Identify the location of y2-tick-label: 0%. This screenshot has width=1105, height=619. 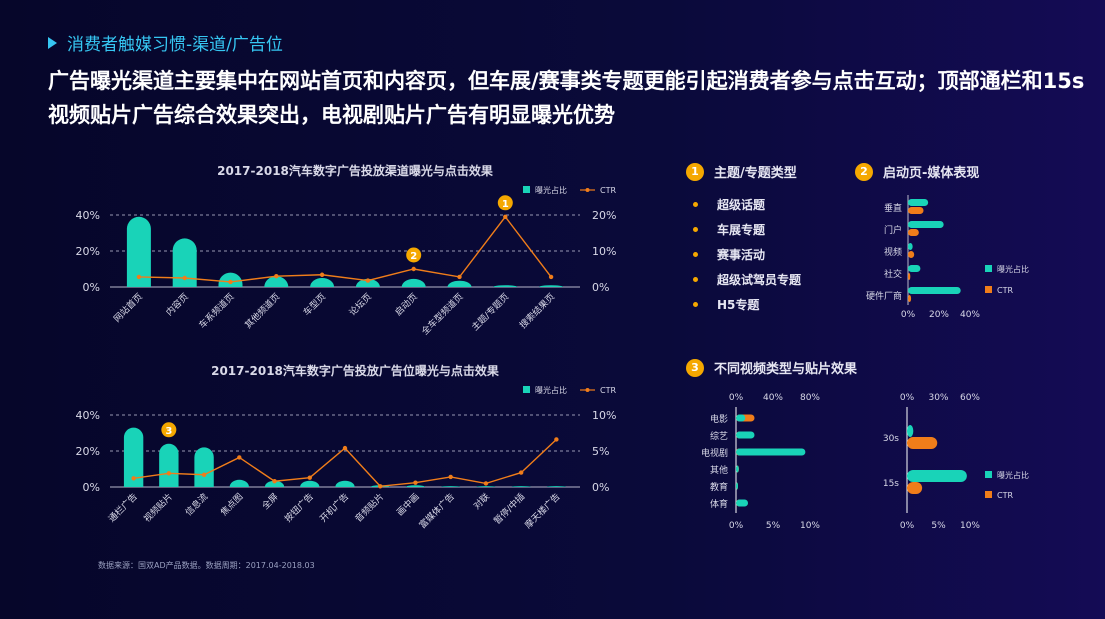
(600, 287).